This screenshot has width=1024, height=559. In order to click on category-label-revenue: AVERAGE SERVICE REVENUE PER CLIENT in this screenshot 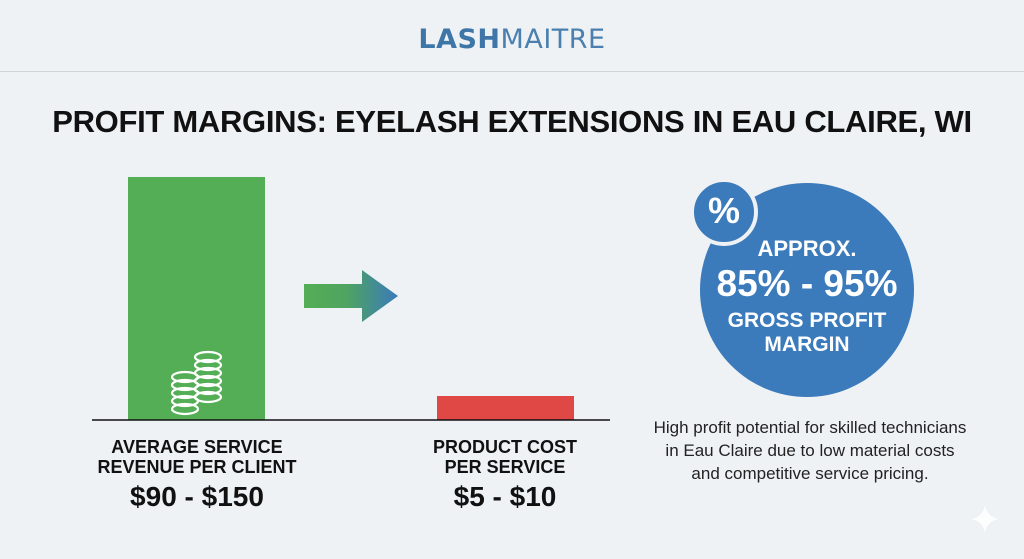, I will do `click(197, 457)`.